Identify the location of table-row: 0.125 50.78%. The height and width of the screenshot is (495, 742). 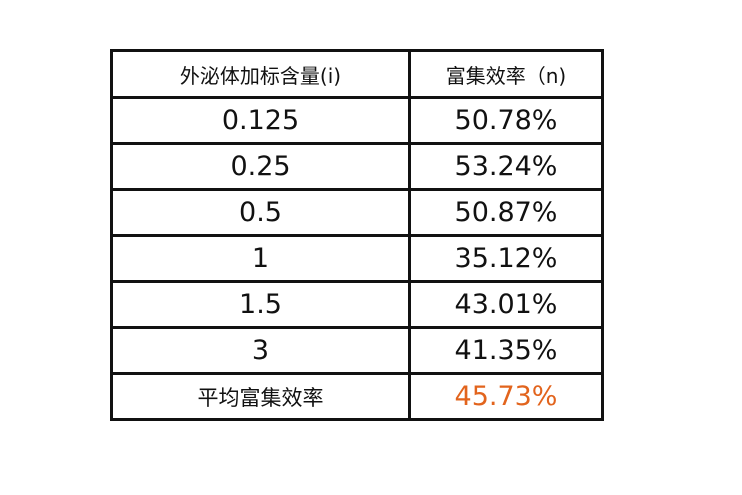
(357, 120).